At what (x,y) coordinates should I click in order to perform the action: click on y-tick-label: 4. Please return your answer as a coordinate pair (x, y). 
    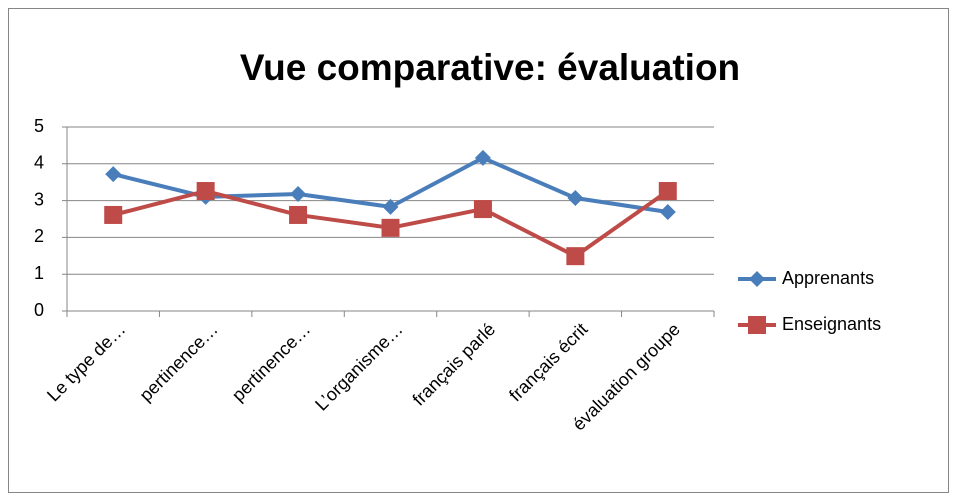
    Looking at the image, I should click on (39, 163).